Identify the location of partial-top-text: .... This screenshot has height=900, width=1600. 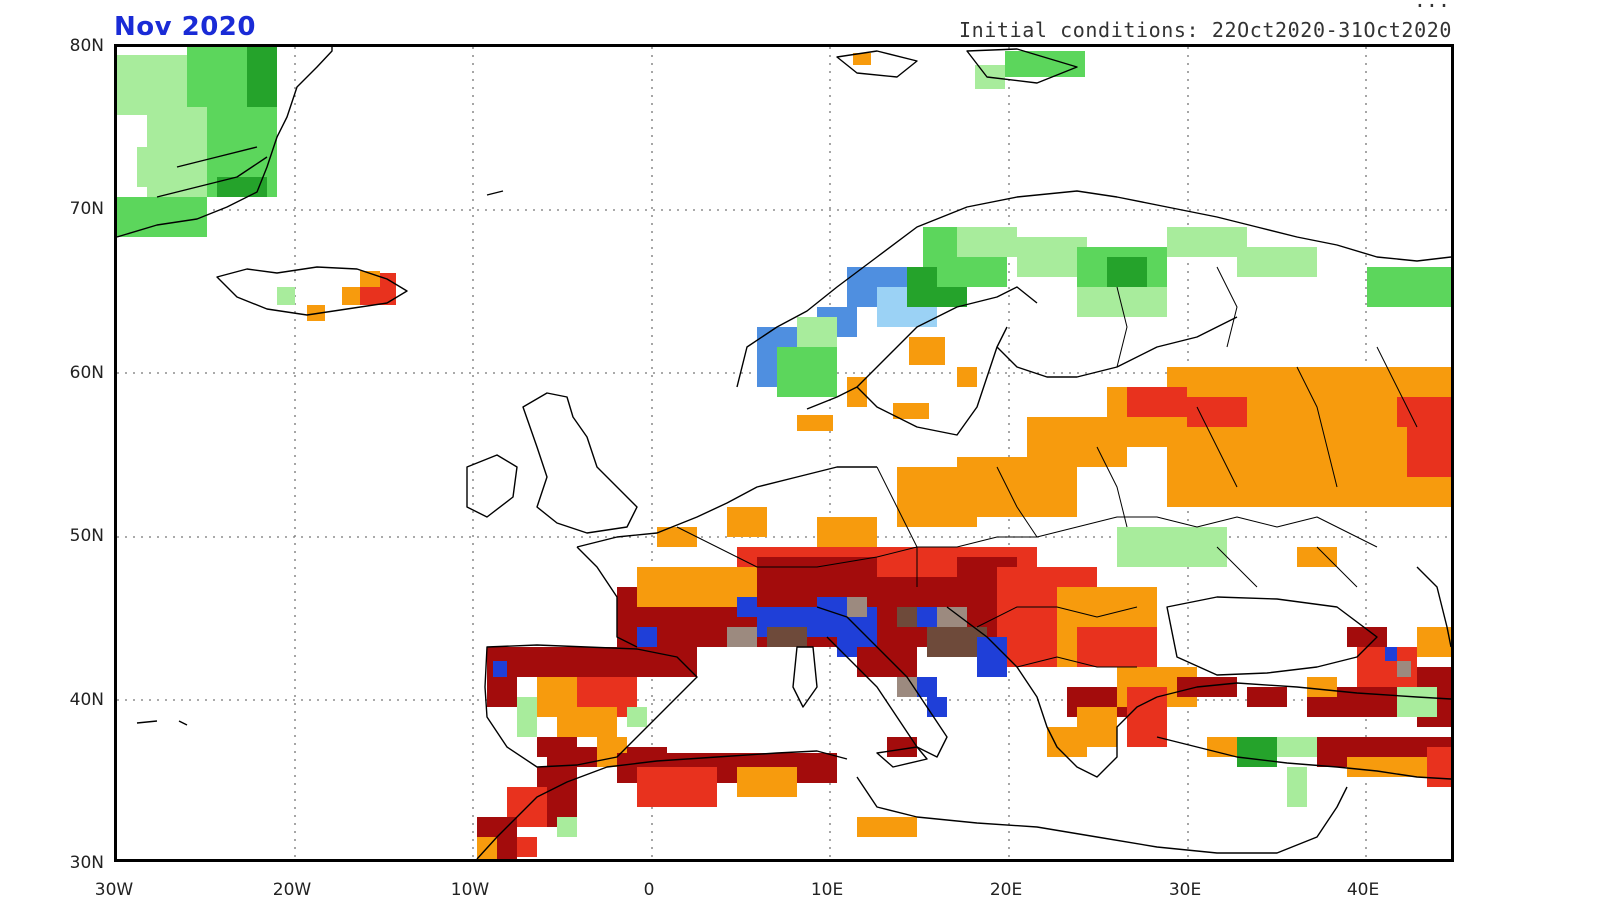
(1431, 6).